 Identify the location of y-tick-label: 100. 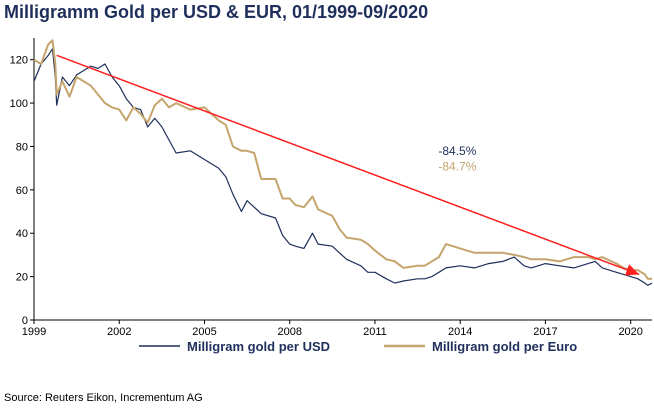
(19, 104).